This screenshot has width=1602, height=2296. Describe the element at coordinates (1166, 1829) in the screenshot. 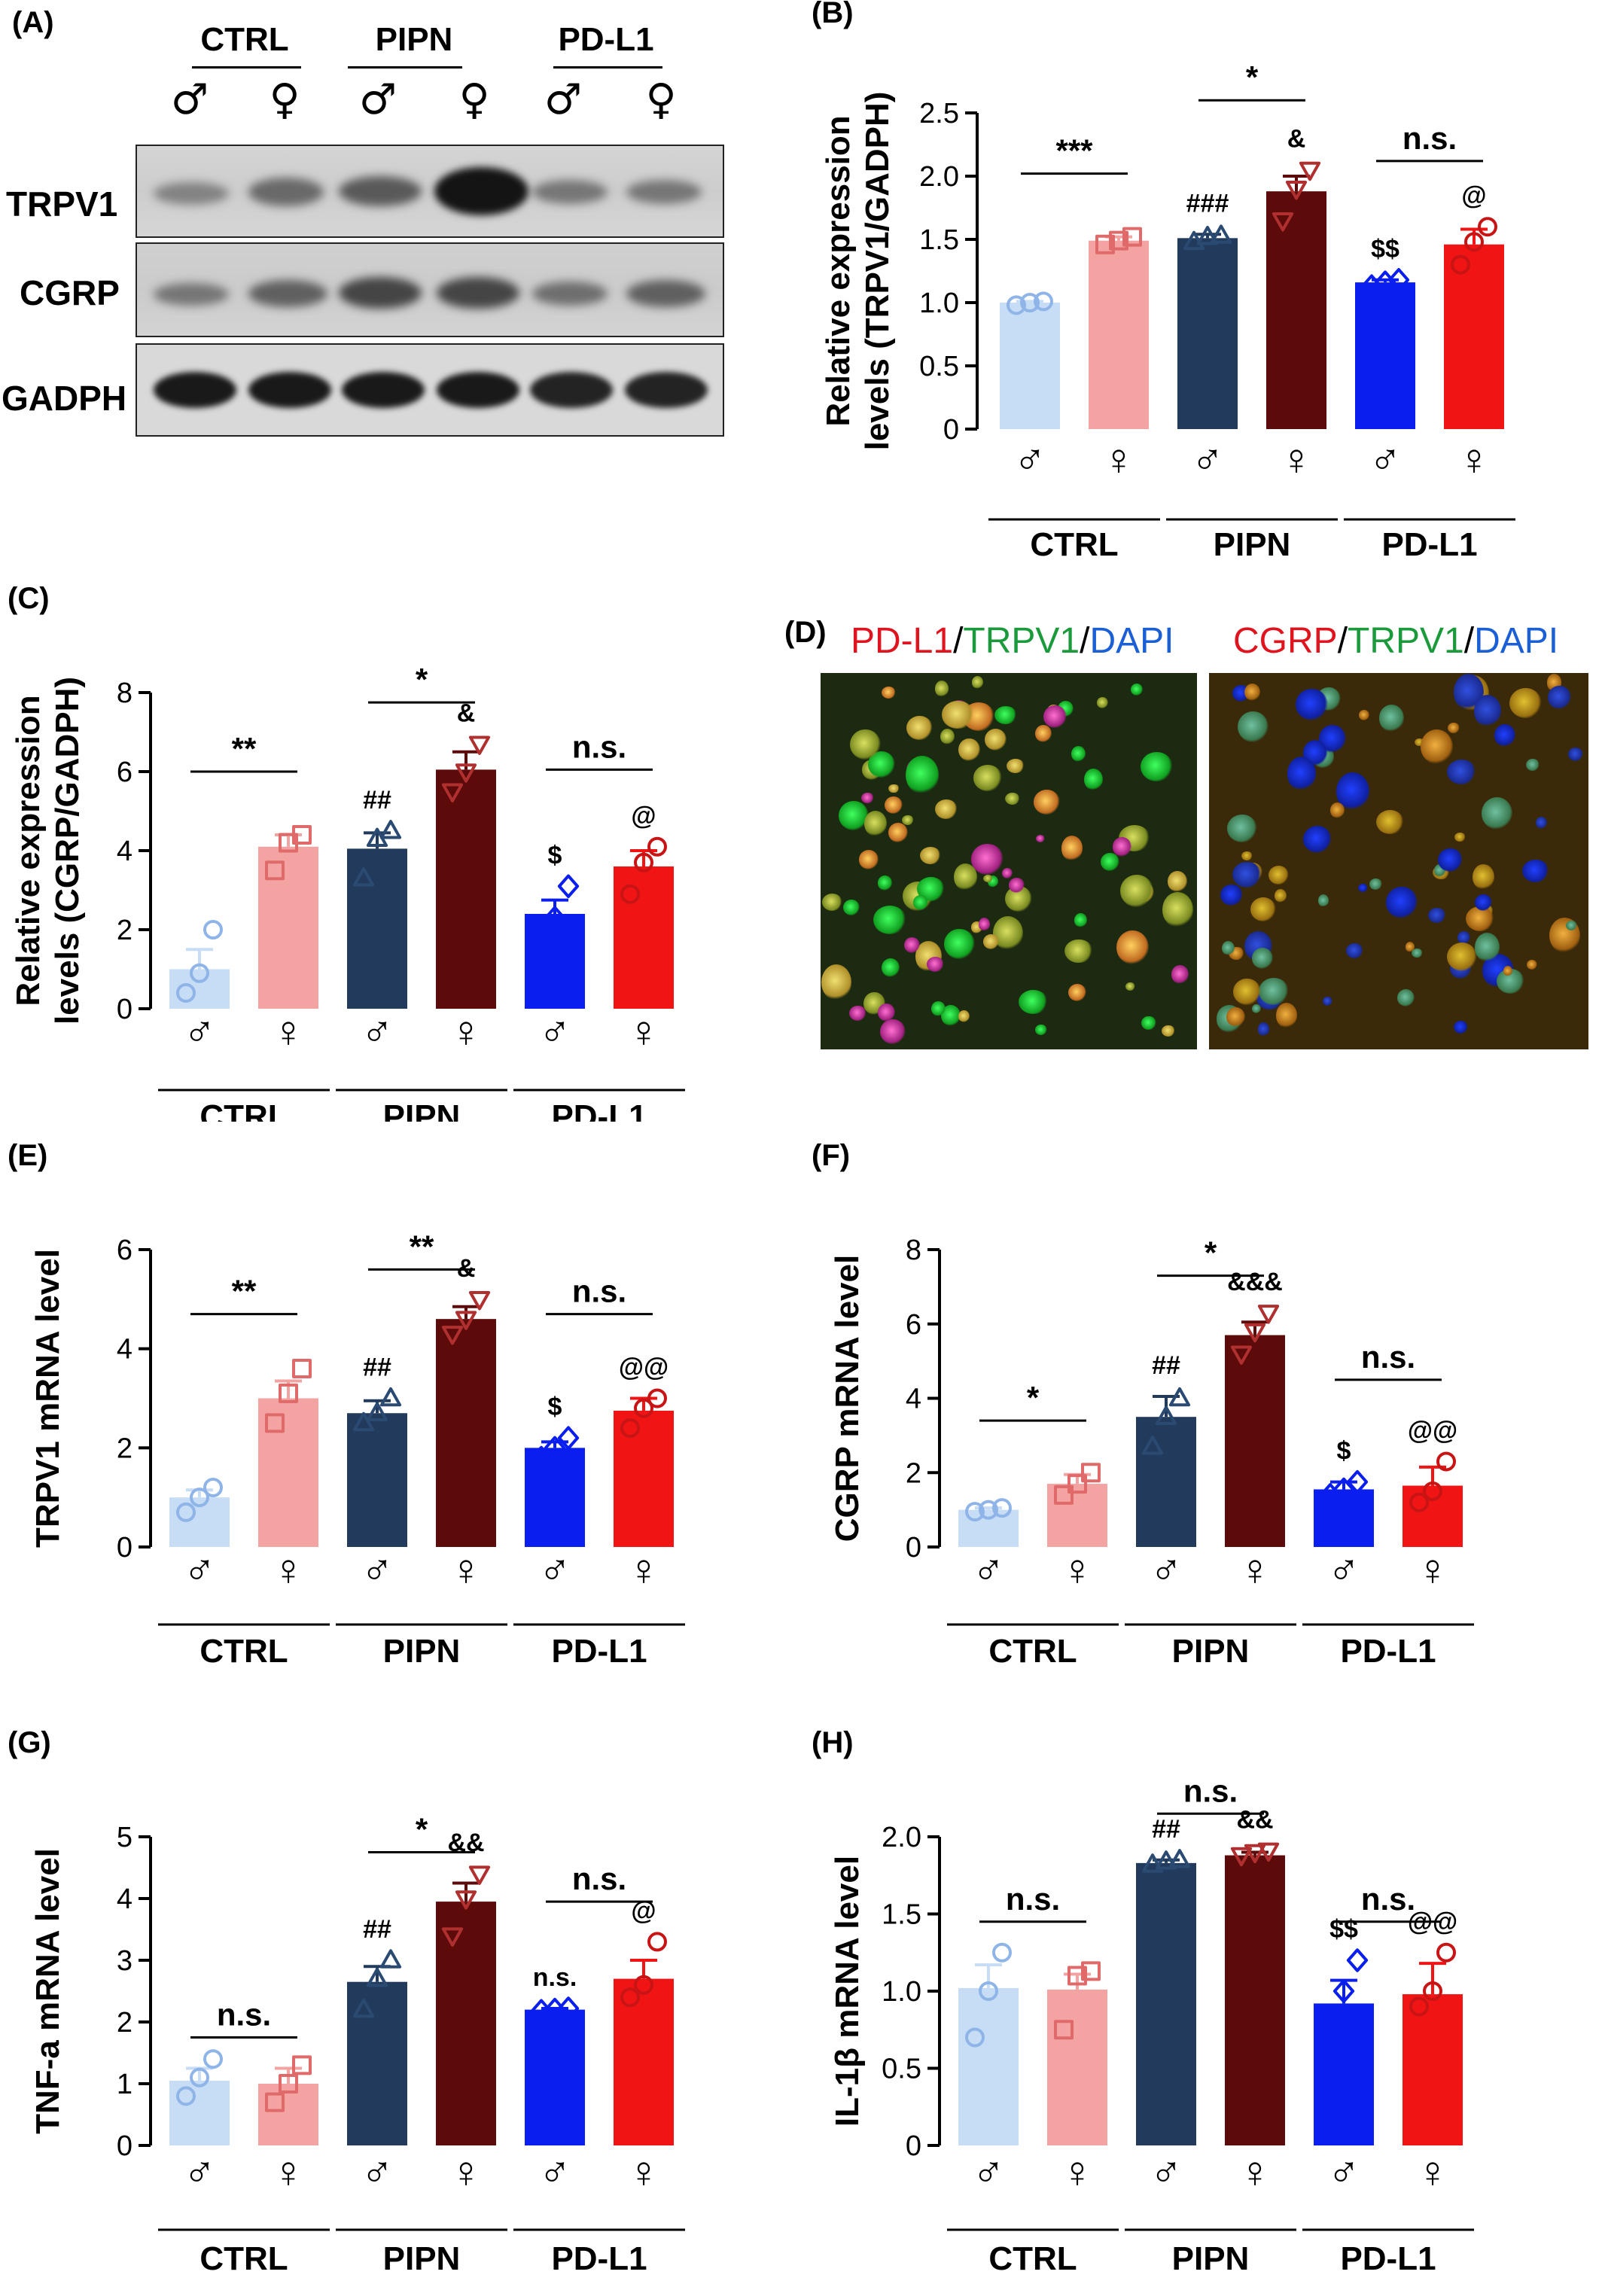

I see `bar-annotation: ##` at that location.